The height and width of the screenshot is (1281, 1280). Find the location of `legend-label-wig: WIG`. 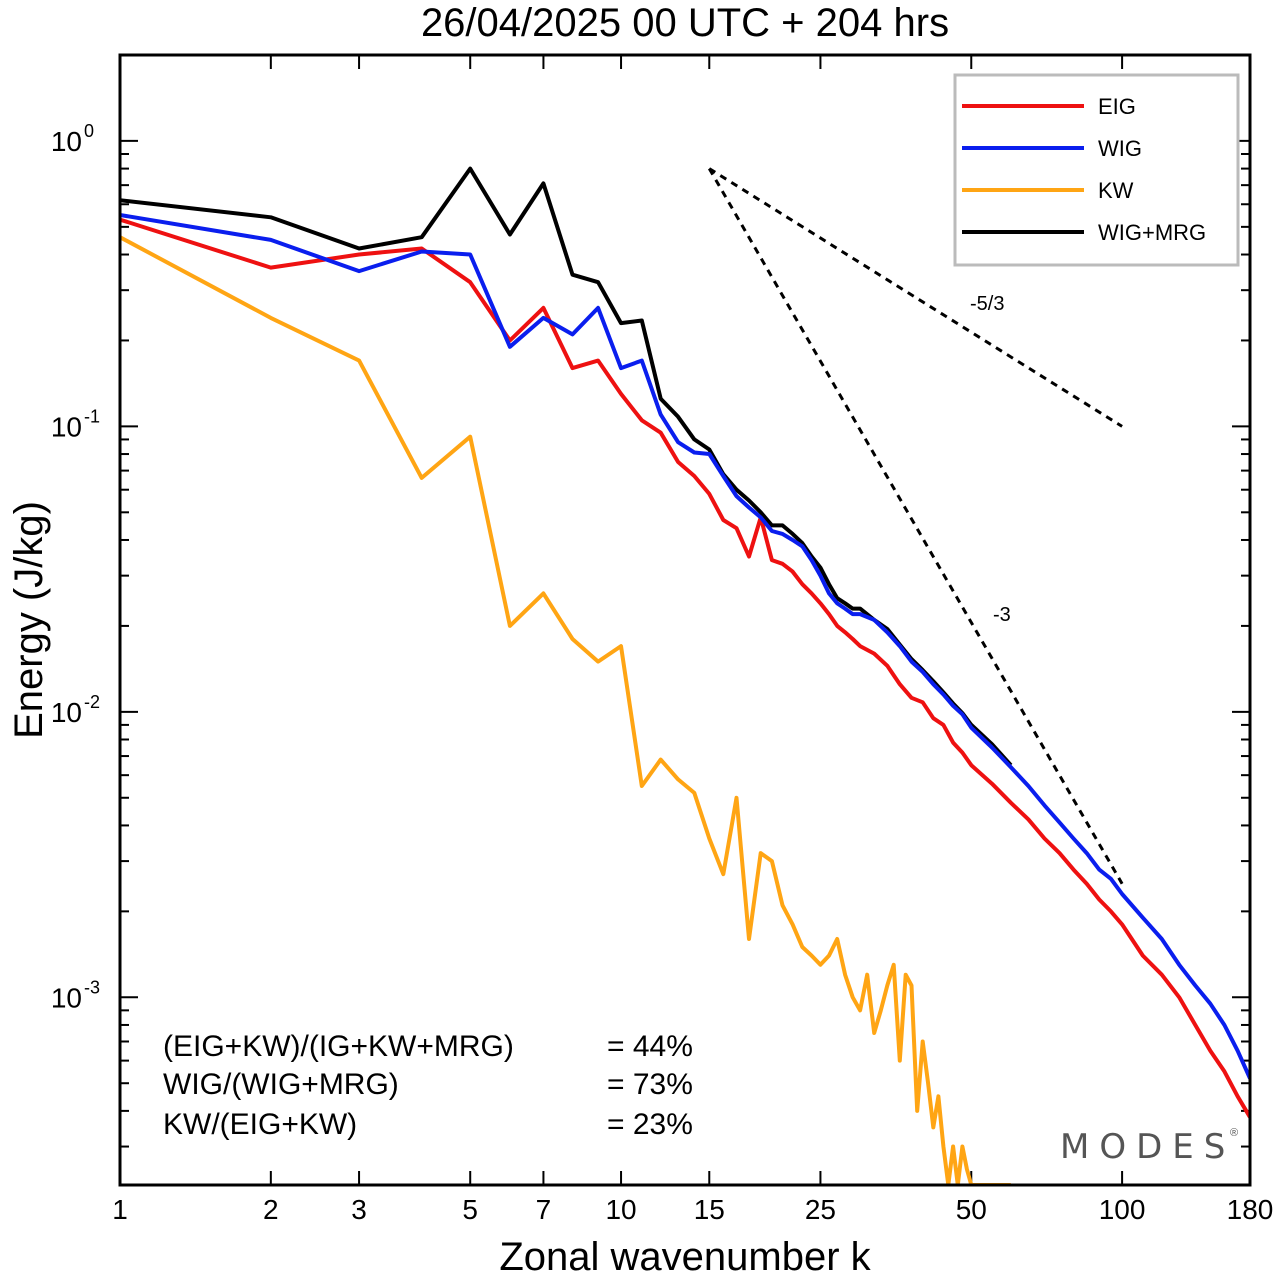

legend-label-wig: WIG is located at coordinates (1120, 148).